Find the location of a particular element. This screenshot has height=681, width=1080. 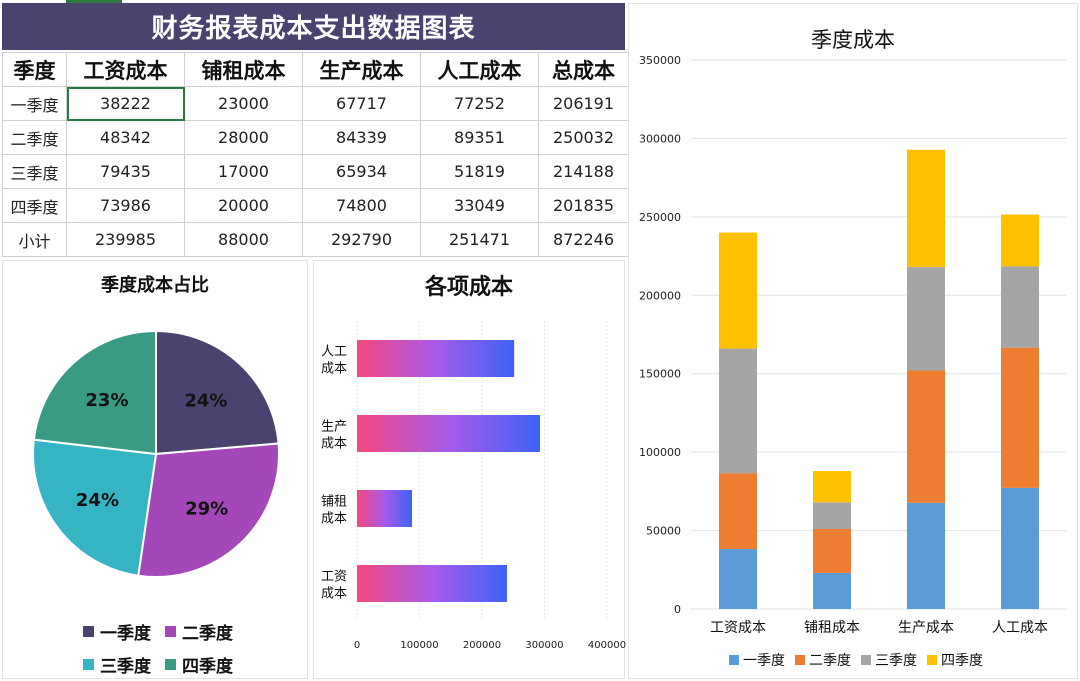

x-tick-label: 200000 is located at coordinates (482, 645).